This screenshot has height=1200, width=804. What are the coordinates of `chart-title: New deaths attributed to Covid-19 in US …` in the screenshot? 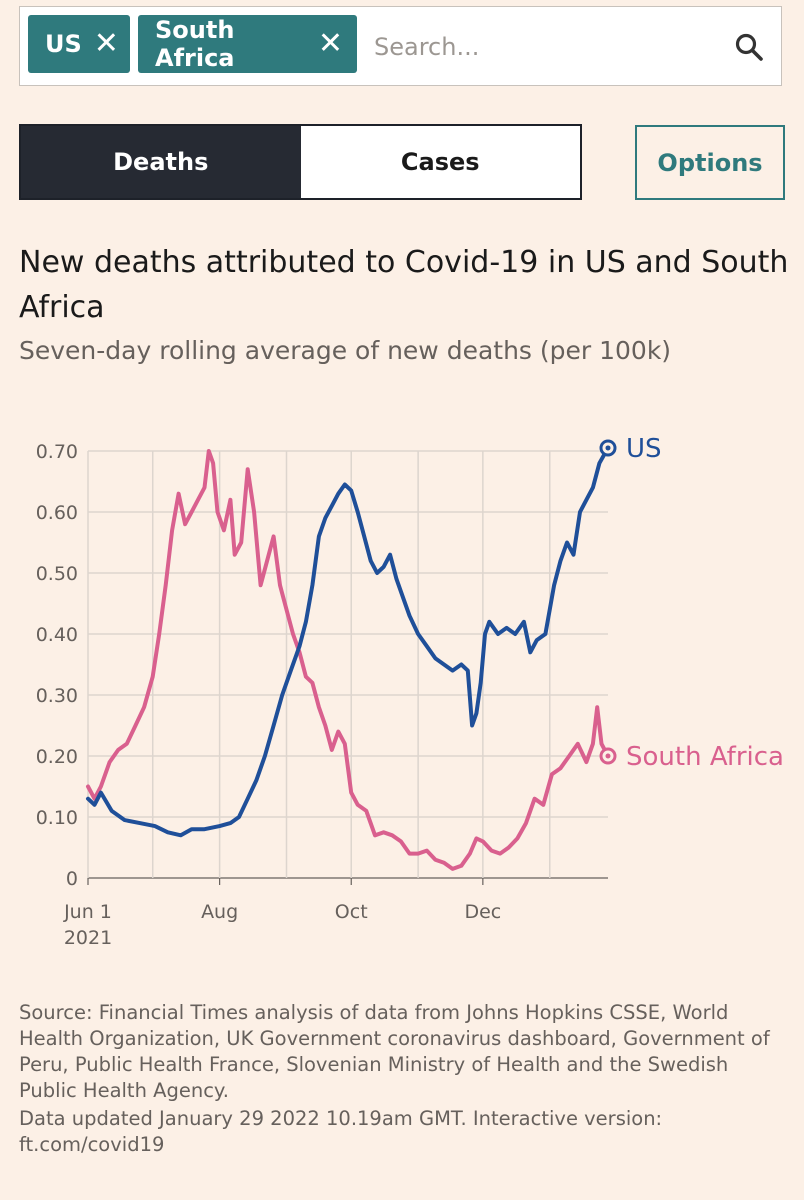 It's located at (404, 285).